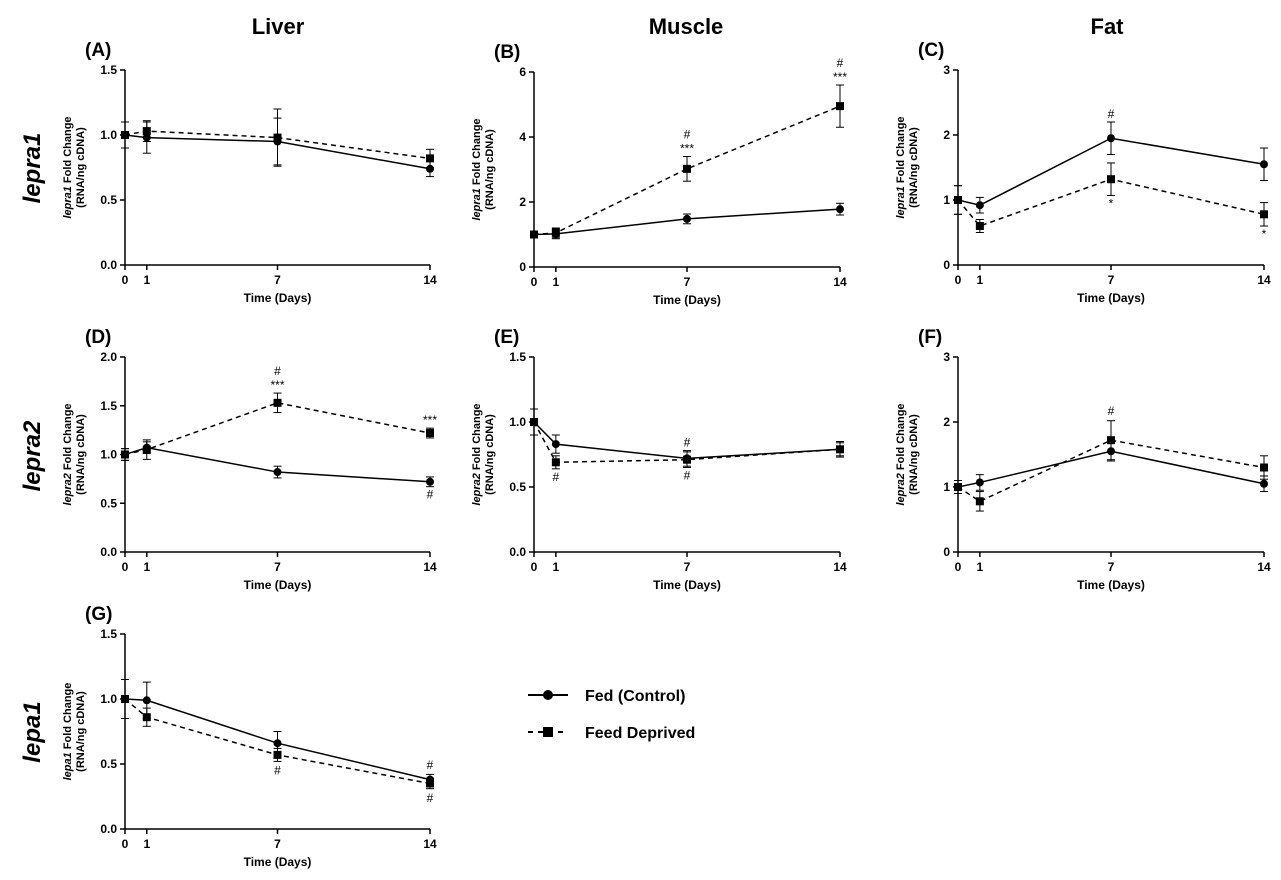 The width and height of the screenshot is (1281, 880). What do you see at coordinates (946, 422) in the screenshot?
I see `panel-f-ytick-label: 2` at bounding box center [946, 422].